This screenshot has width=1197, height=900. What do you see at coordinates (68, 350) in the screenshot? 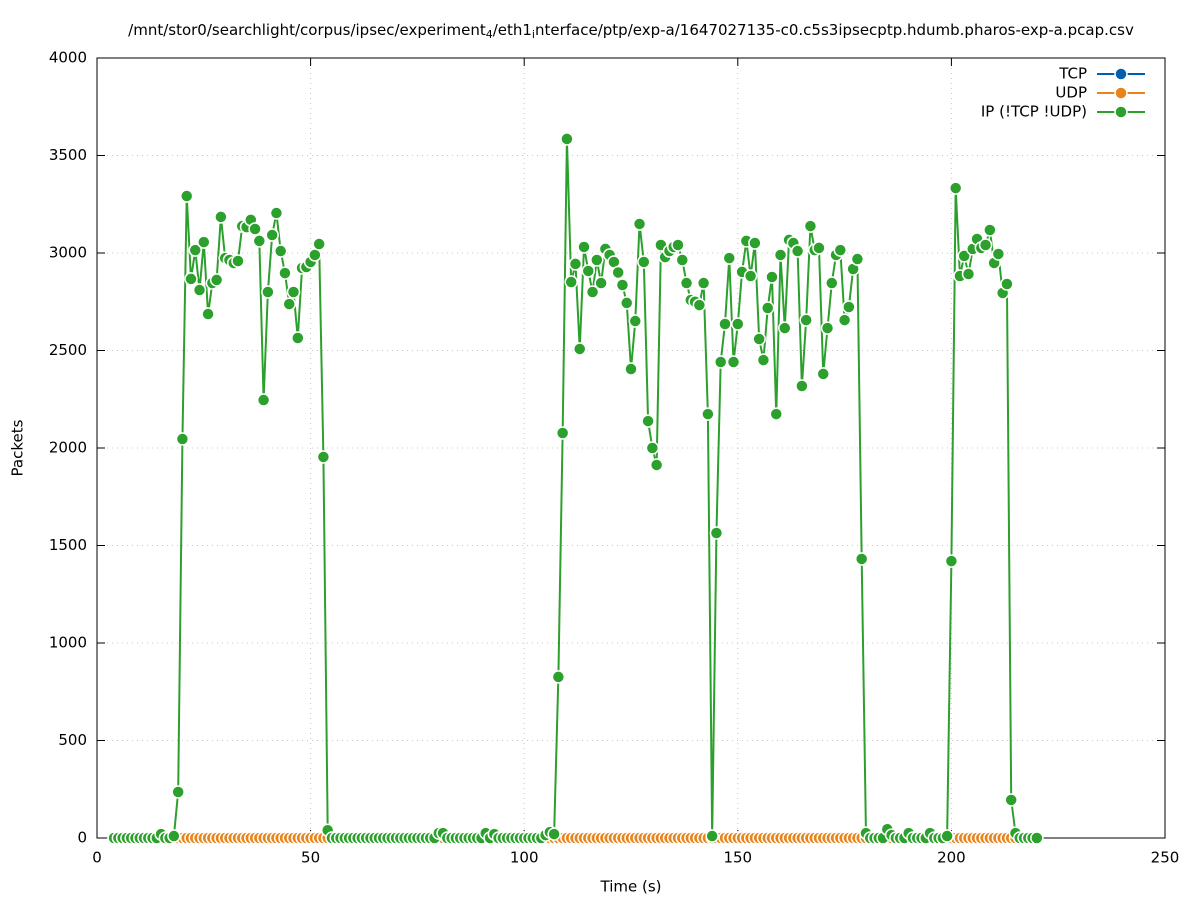
I see `y-tick-label: 2500` at bounding box center [68, 350].